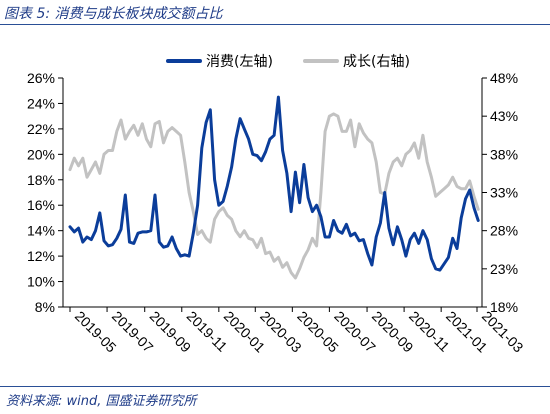  I want to click on right-tick-label: 18%, so click(504, 307).